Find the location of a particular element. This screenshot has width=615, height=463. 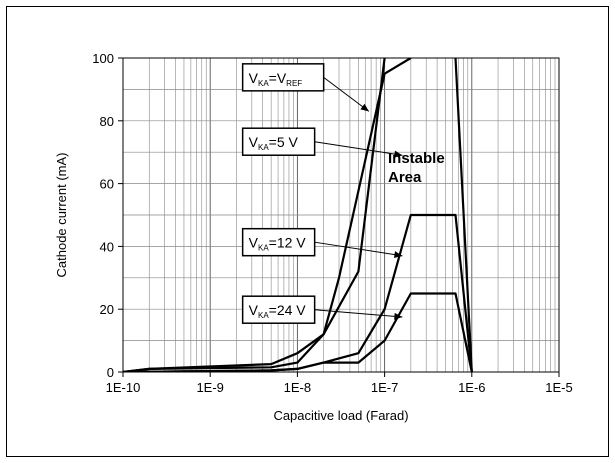

y-tick-label: 100 is located at coordinates (103, 58).